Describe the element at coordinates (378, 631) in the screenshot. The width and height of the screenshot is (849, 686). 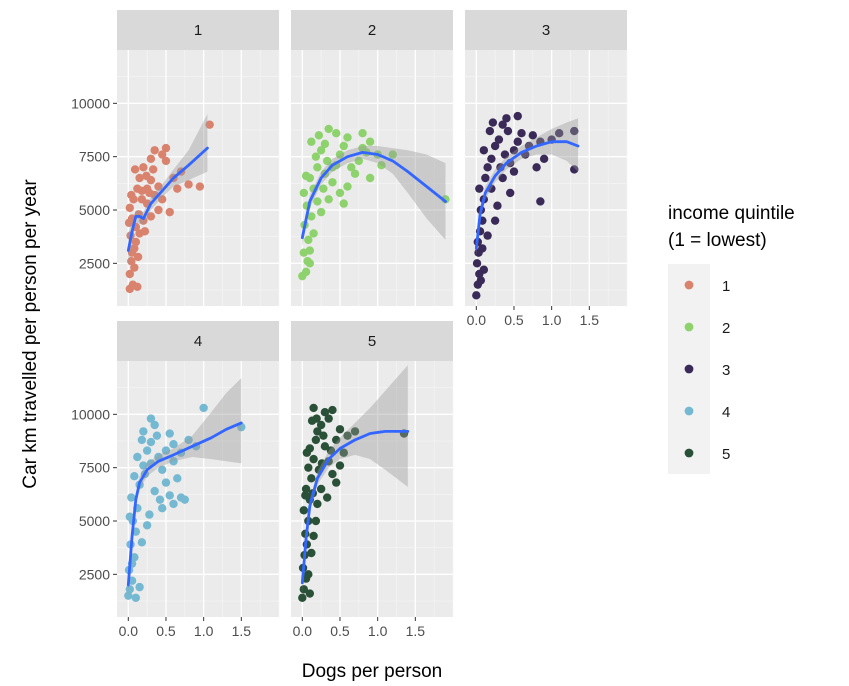
I see `x-tick-label: 1.0` at that location.